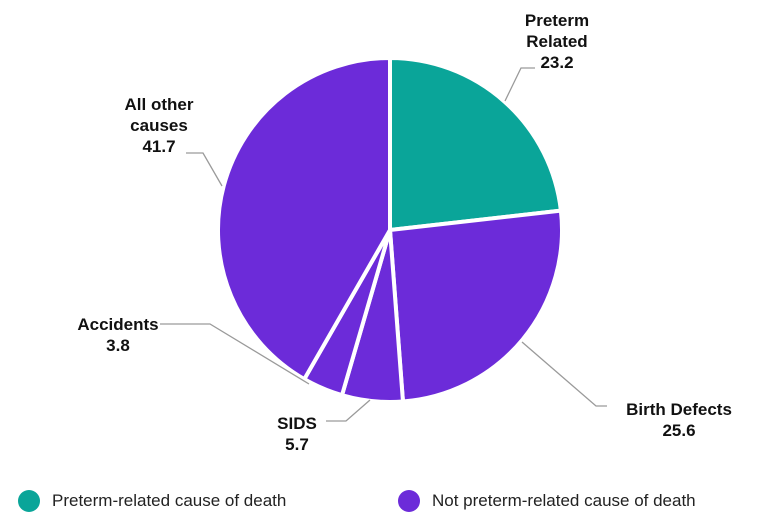 The height and width of the screenshot is (524, 760). What do you see at coordinates (348, 410) in the screenshot?
I see `leader-line-sids` at bounding box center [348, 410].